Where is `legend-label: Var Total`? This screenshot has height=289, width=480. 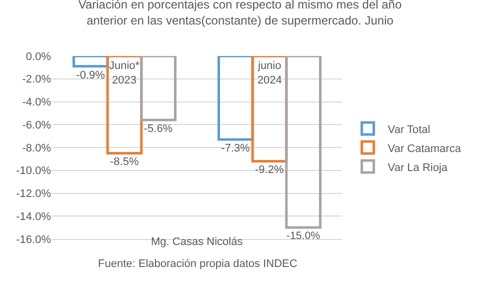
legend-label: Var Total is located at coordinates (409, 130).